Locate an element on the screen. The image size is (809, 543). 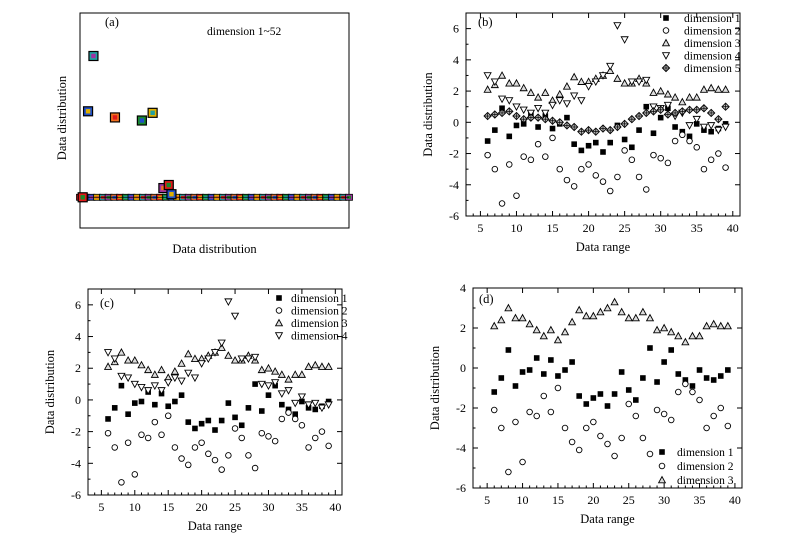
legend-entry: dimension 5 is located at coordinates (712, 69).